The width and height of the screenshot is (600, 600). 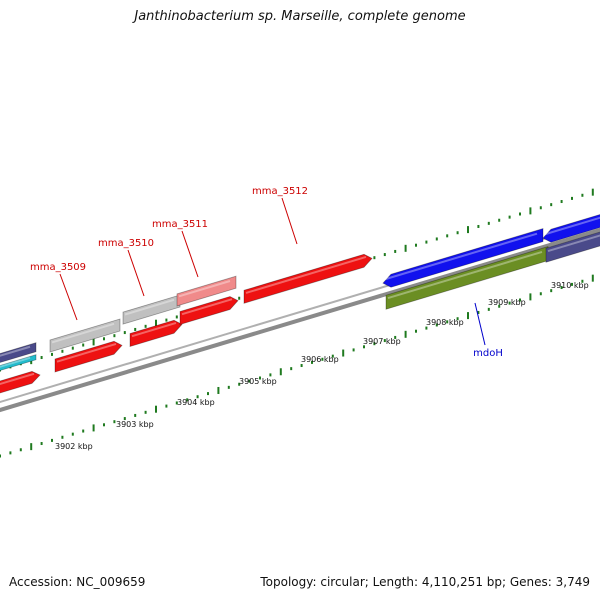 What do you see at coordinates (570, 285) in the screenshot?
I see `ruler-label: 3910 kbp` at bounding box center [570, 285].